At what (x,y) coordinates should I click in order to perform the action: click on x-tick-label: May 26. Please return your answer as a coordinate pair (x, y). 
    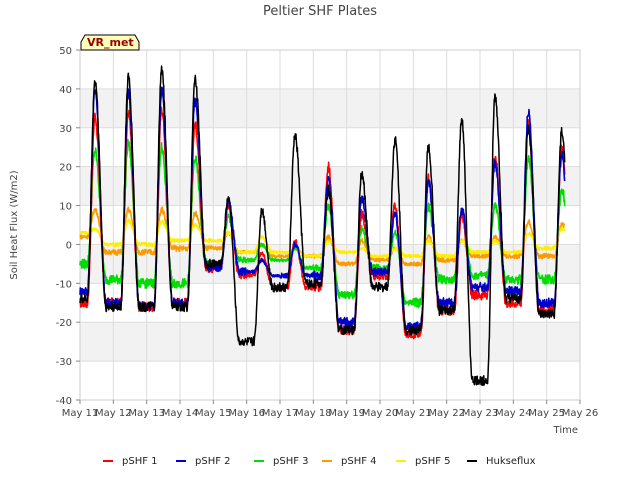
    Looking at the image, I should click on (580, 413).